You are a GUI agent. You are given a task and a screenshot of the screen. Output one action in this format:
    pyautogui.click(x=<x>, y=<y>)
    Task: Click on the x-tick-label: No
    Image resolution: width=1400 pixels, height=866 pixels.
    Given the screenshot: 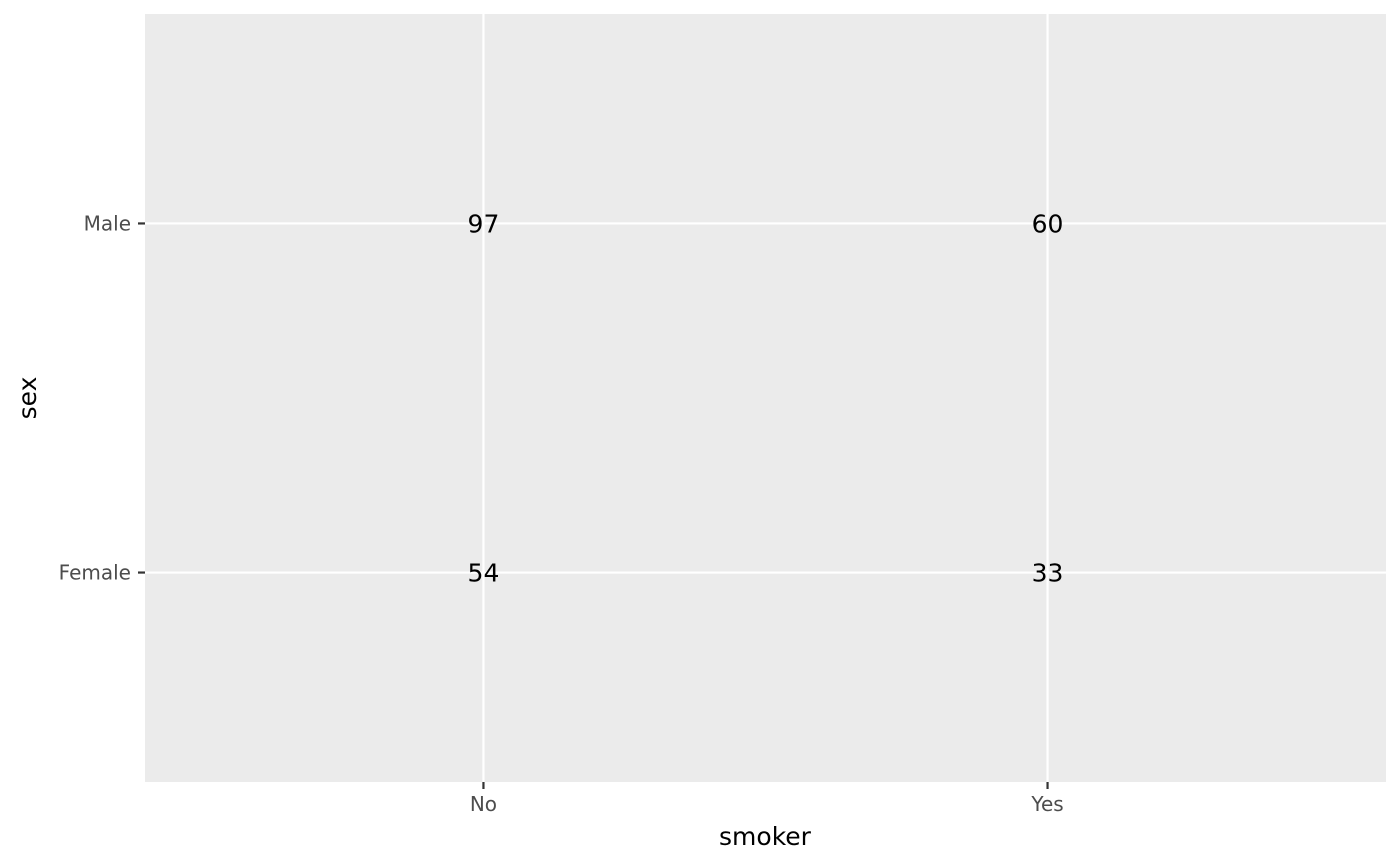 What is the action you would take?
    pyautogui.click(x=483, y=804)
    